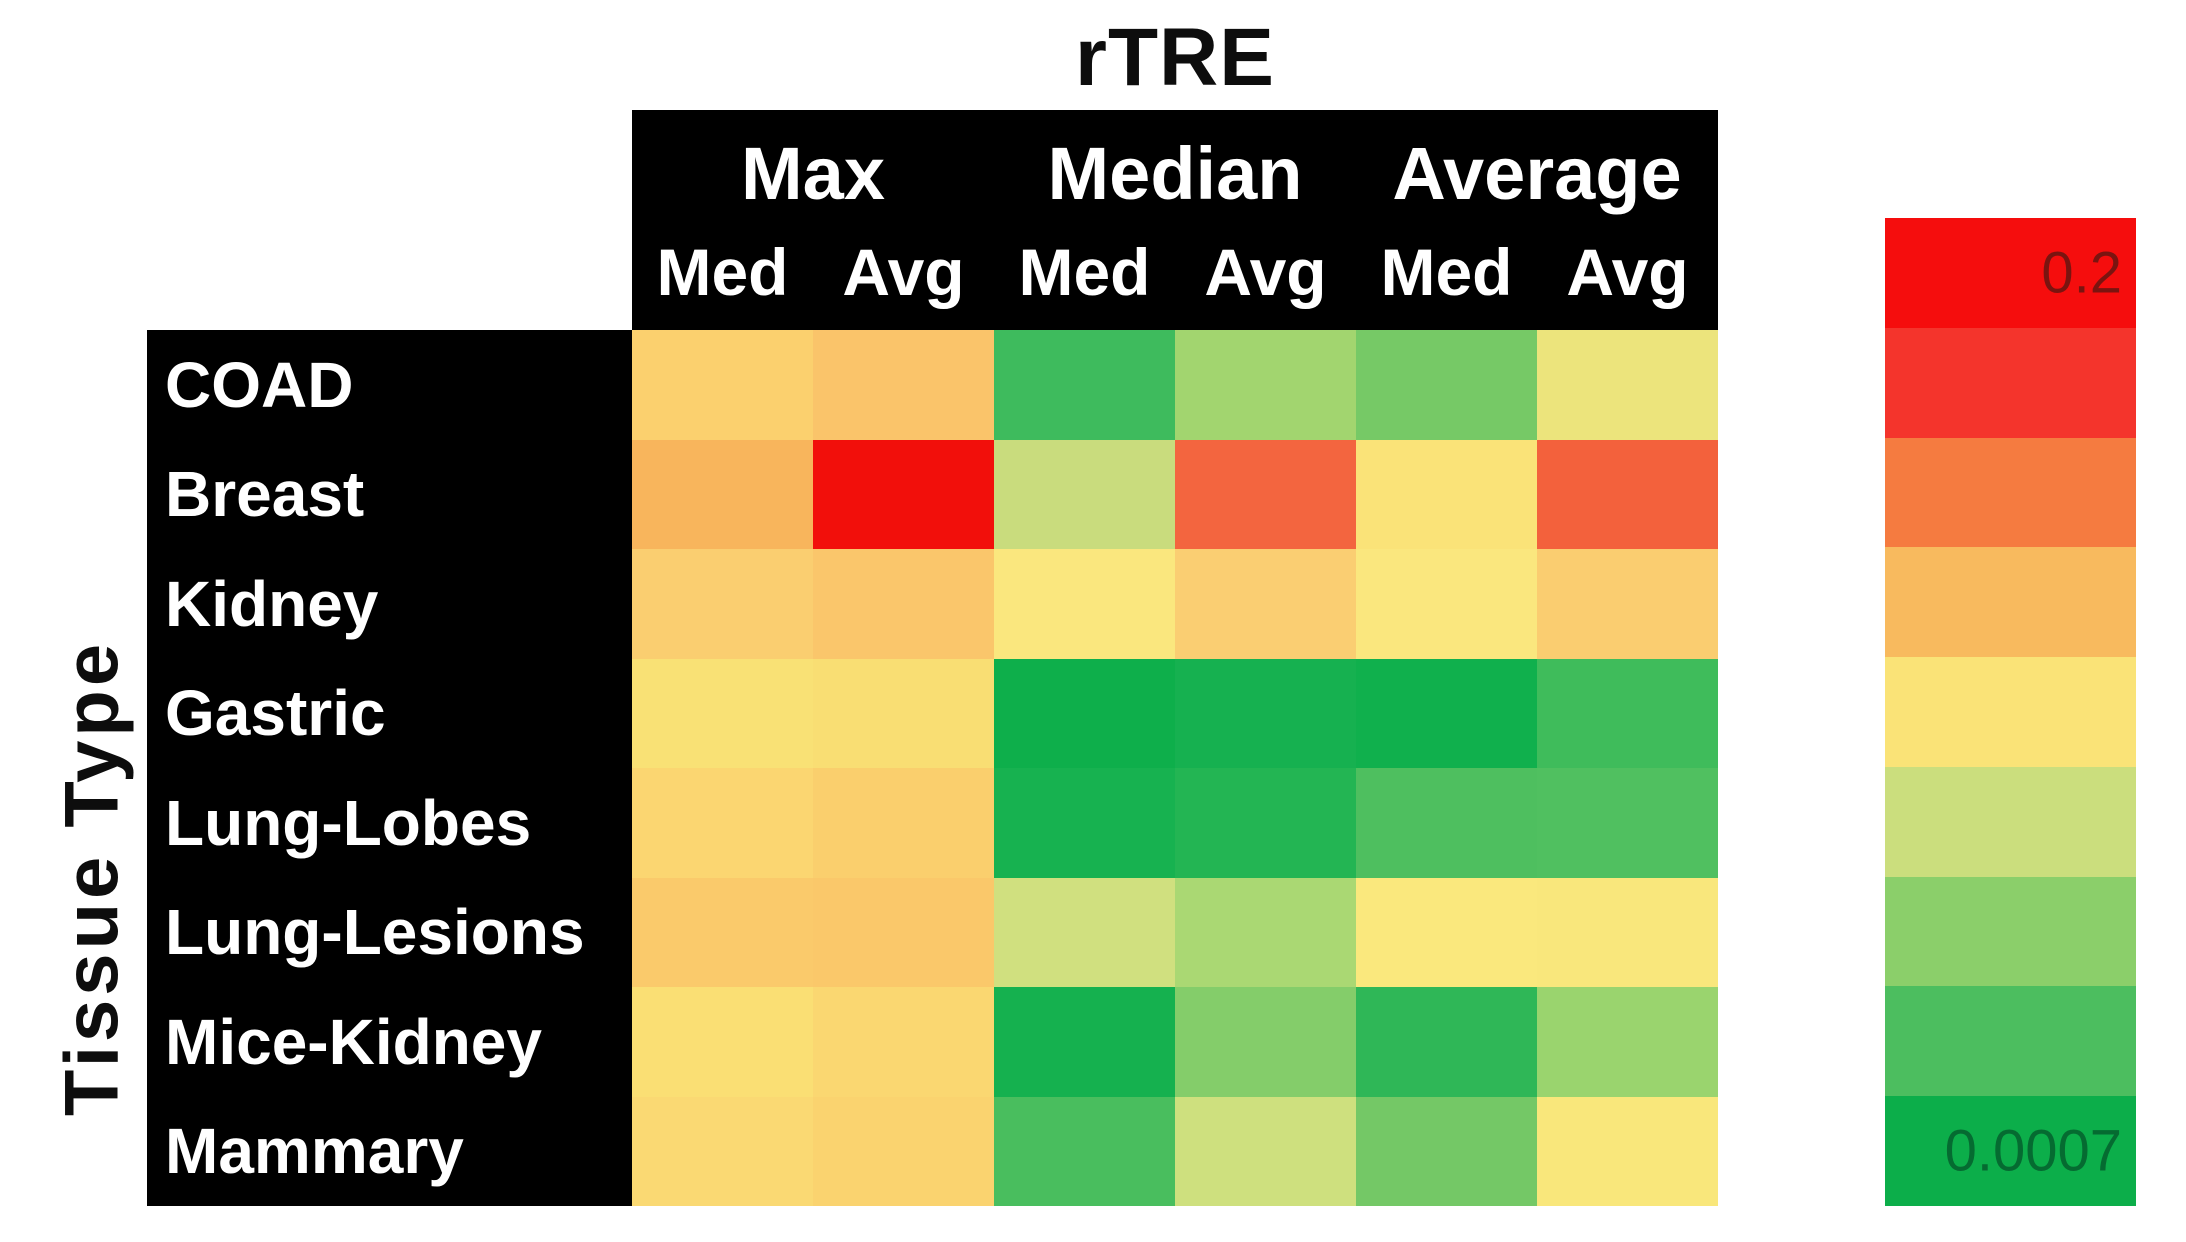 The image size is (2186, 1242). Describe the element at coordinates (1265, 494) in the screenshot. I see `heatmap-cell-breast-median-avg` at that location.